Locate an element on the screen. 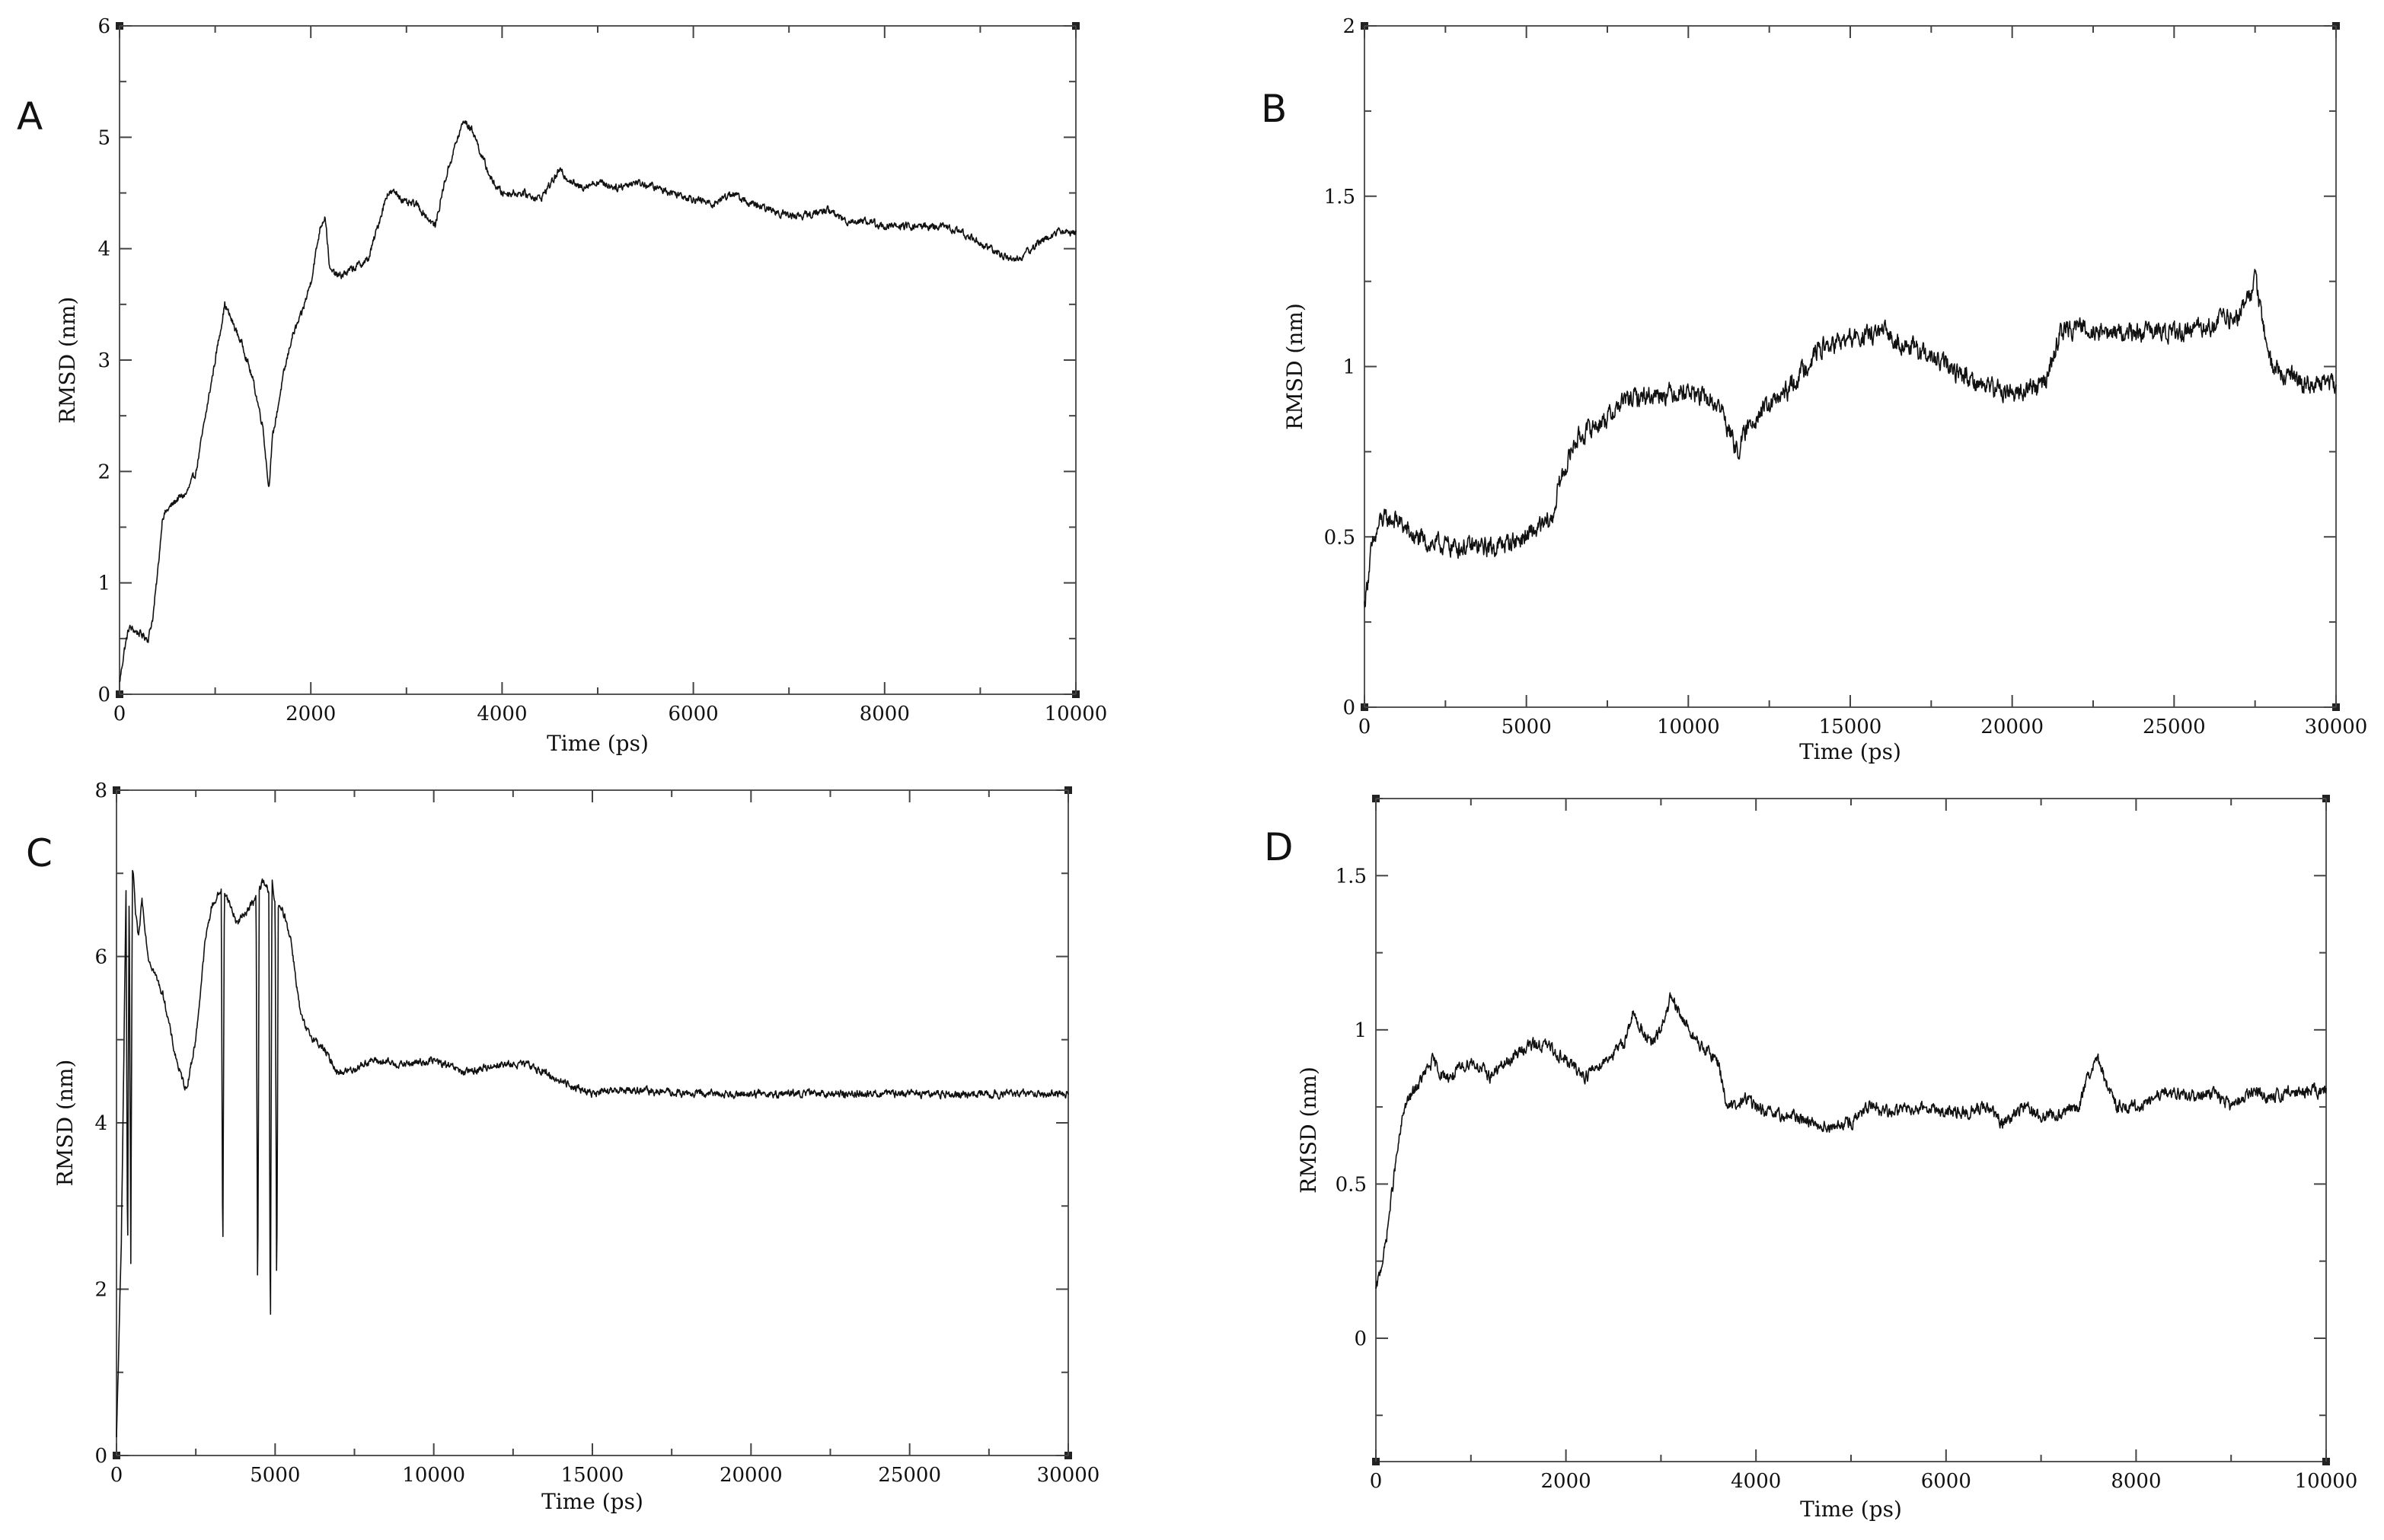  panel-letter: A is located at coordinates (30, 117).